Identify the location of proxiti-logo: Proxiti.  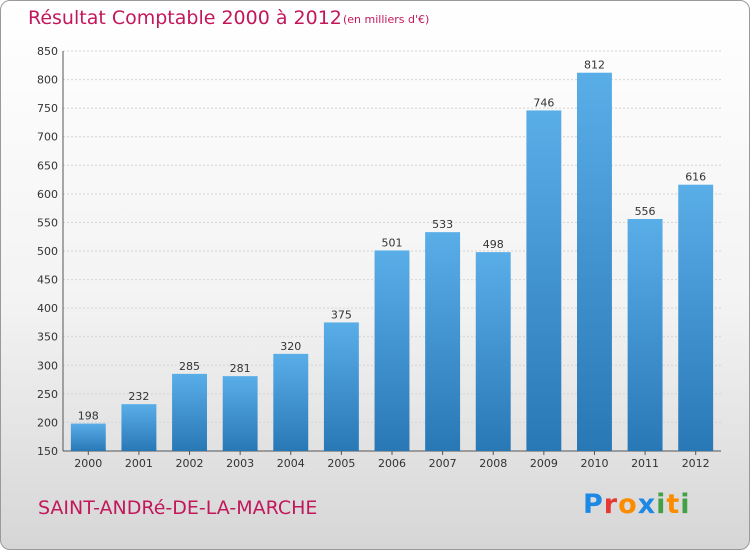
(637, 504).